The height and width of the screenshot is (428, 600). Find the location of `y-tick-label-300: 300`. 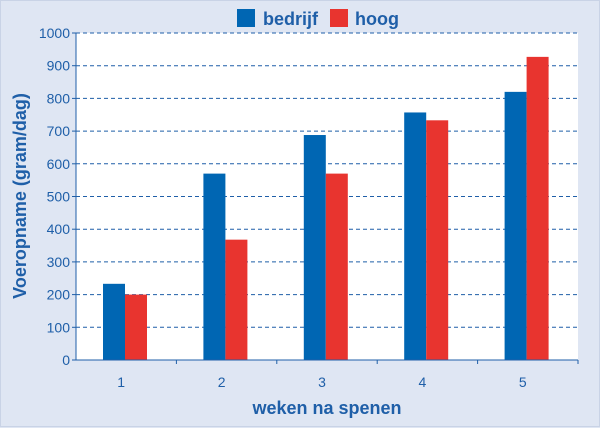

y-tick-label-300: 300 is located at coordinates (59, 262).